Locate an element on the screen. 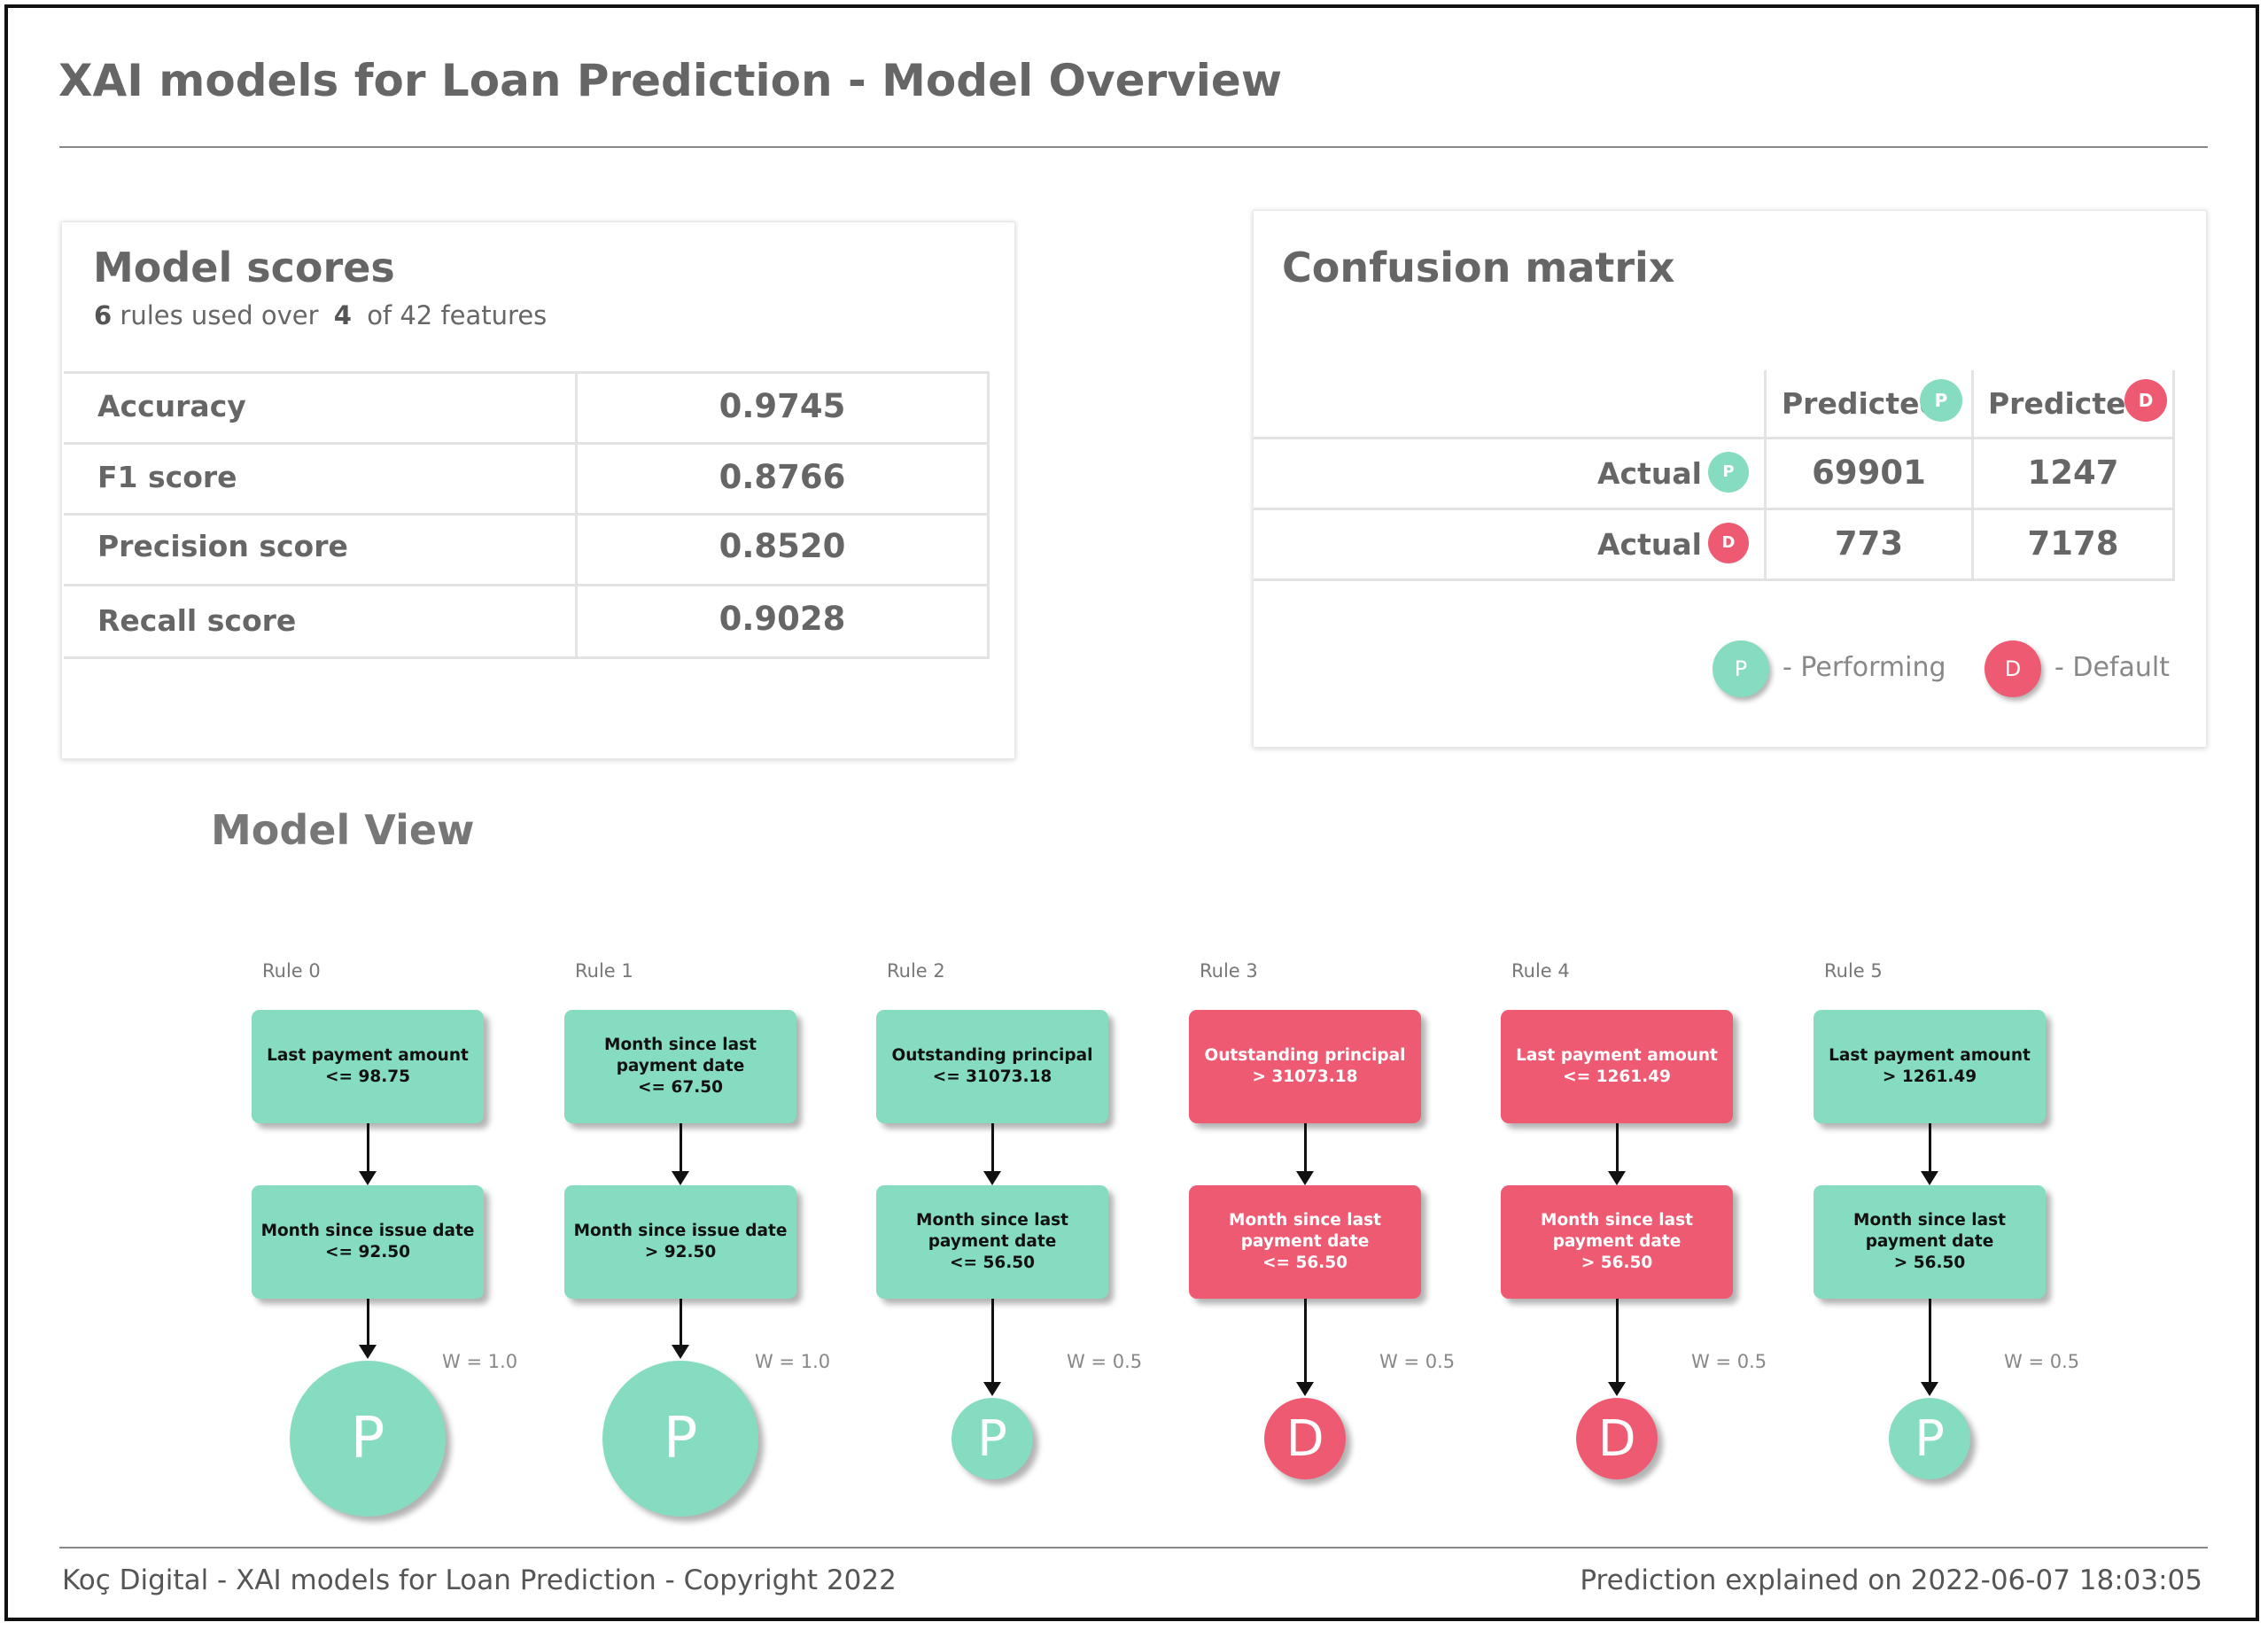 The width and height of the screenshot is (2268, 1630). default-legend-icon: D is located at coordinates (2012, 668).